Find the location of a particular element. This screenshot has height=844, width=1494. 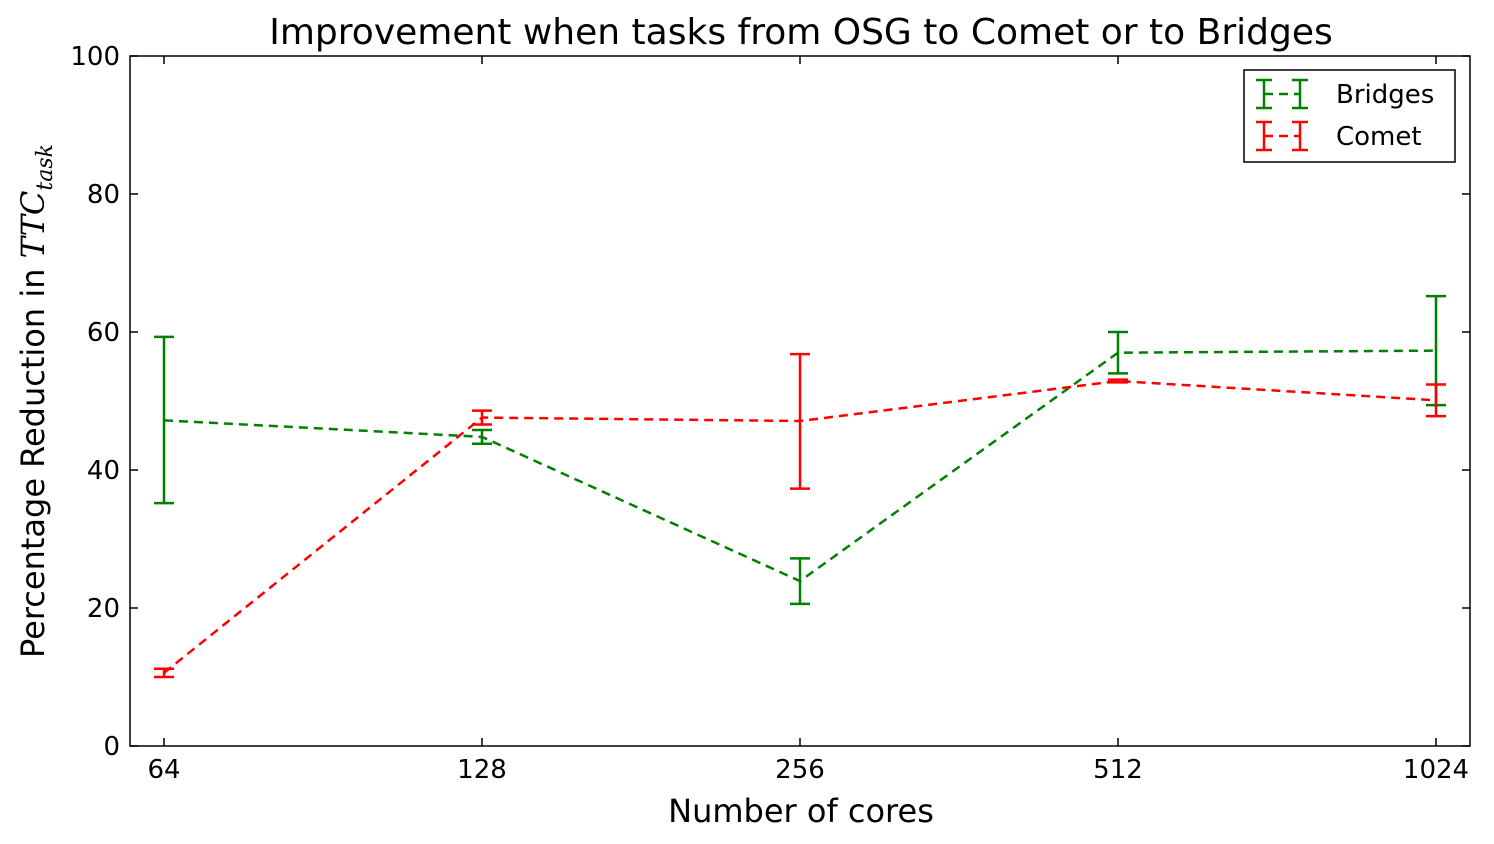

legend-entry-comet: Comet is located at coordinates (1339, 136).